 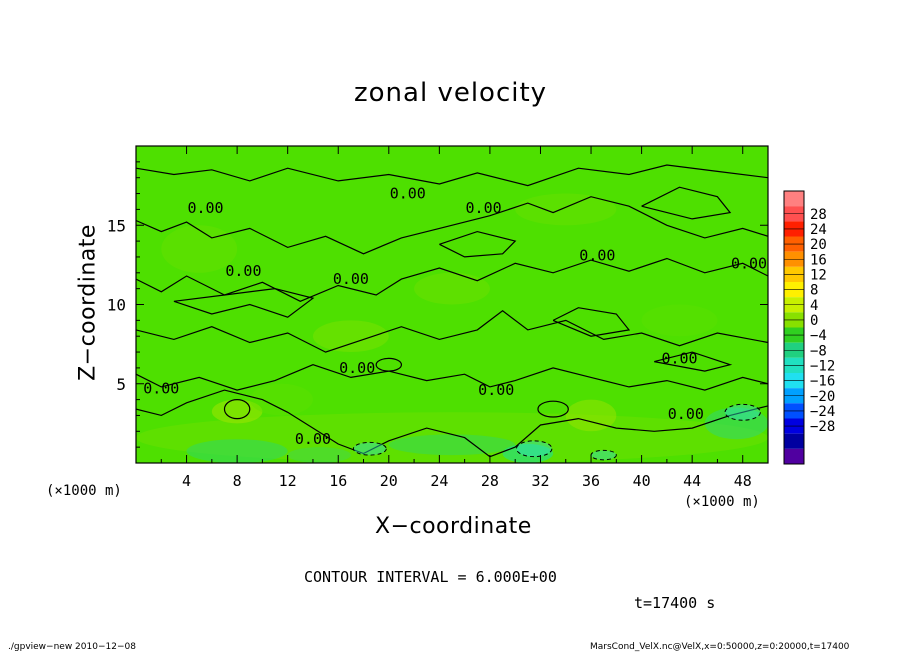 What do you see at coordinates (818, 351) in the screenshot?
I see `colorbar-label: −8` at bounding box center [818, 351].